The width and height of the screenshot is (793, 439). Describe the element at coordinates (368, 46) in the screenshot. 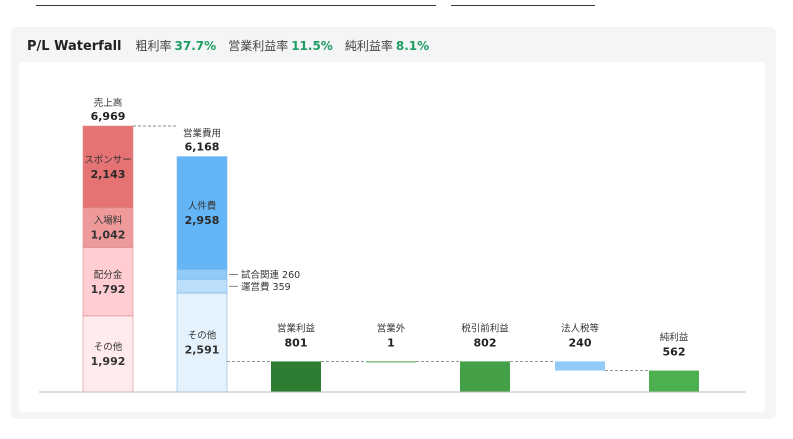

I see `metric-label: 純利益率` at that location.